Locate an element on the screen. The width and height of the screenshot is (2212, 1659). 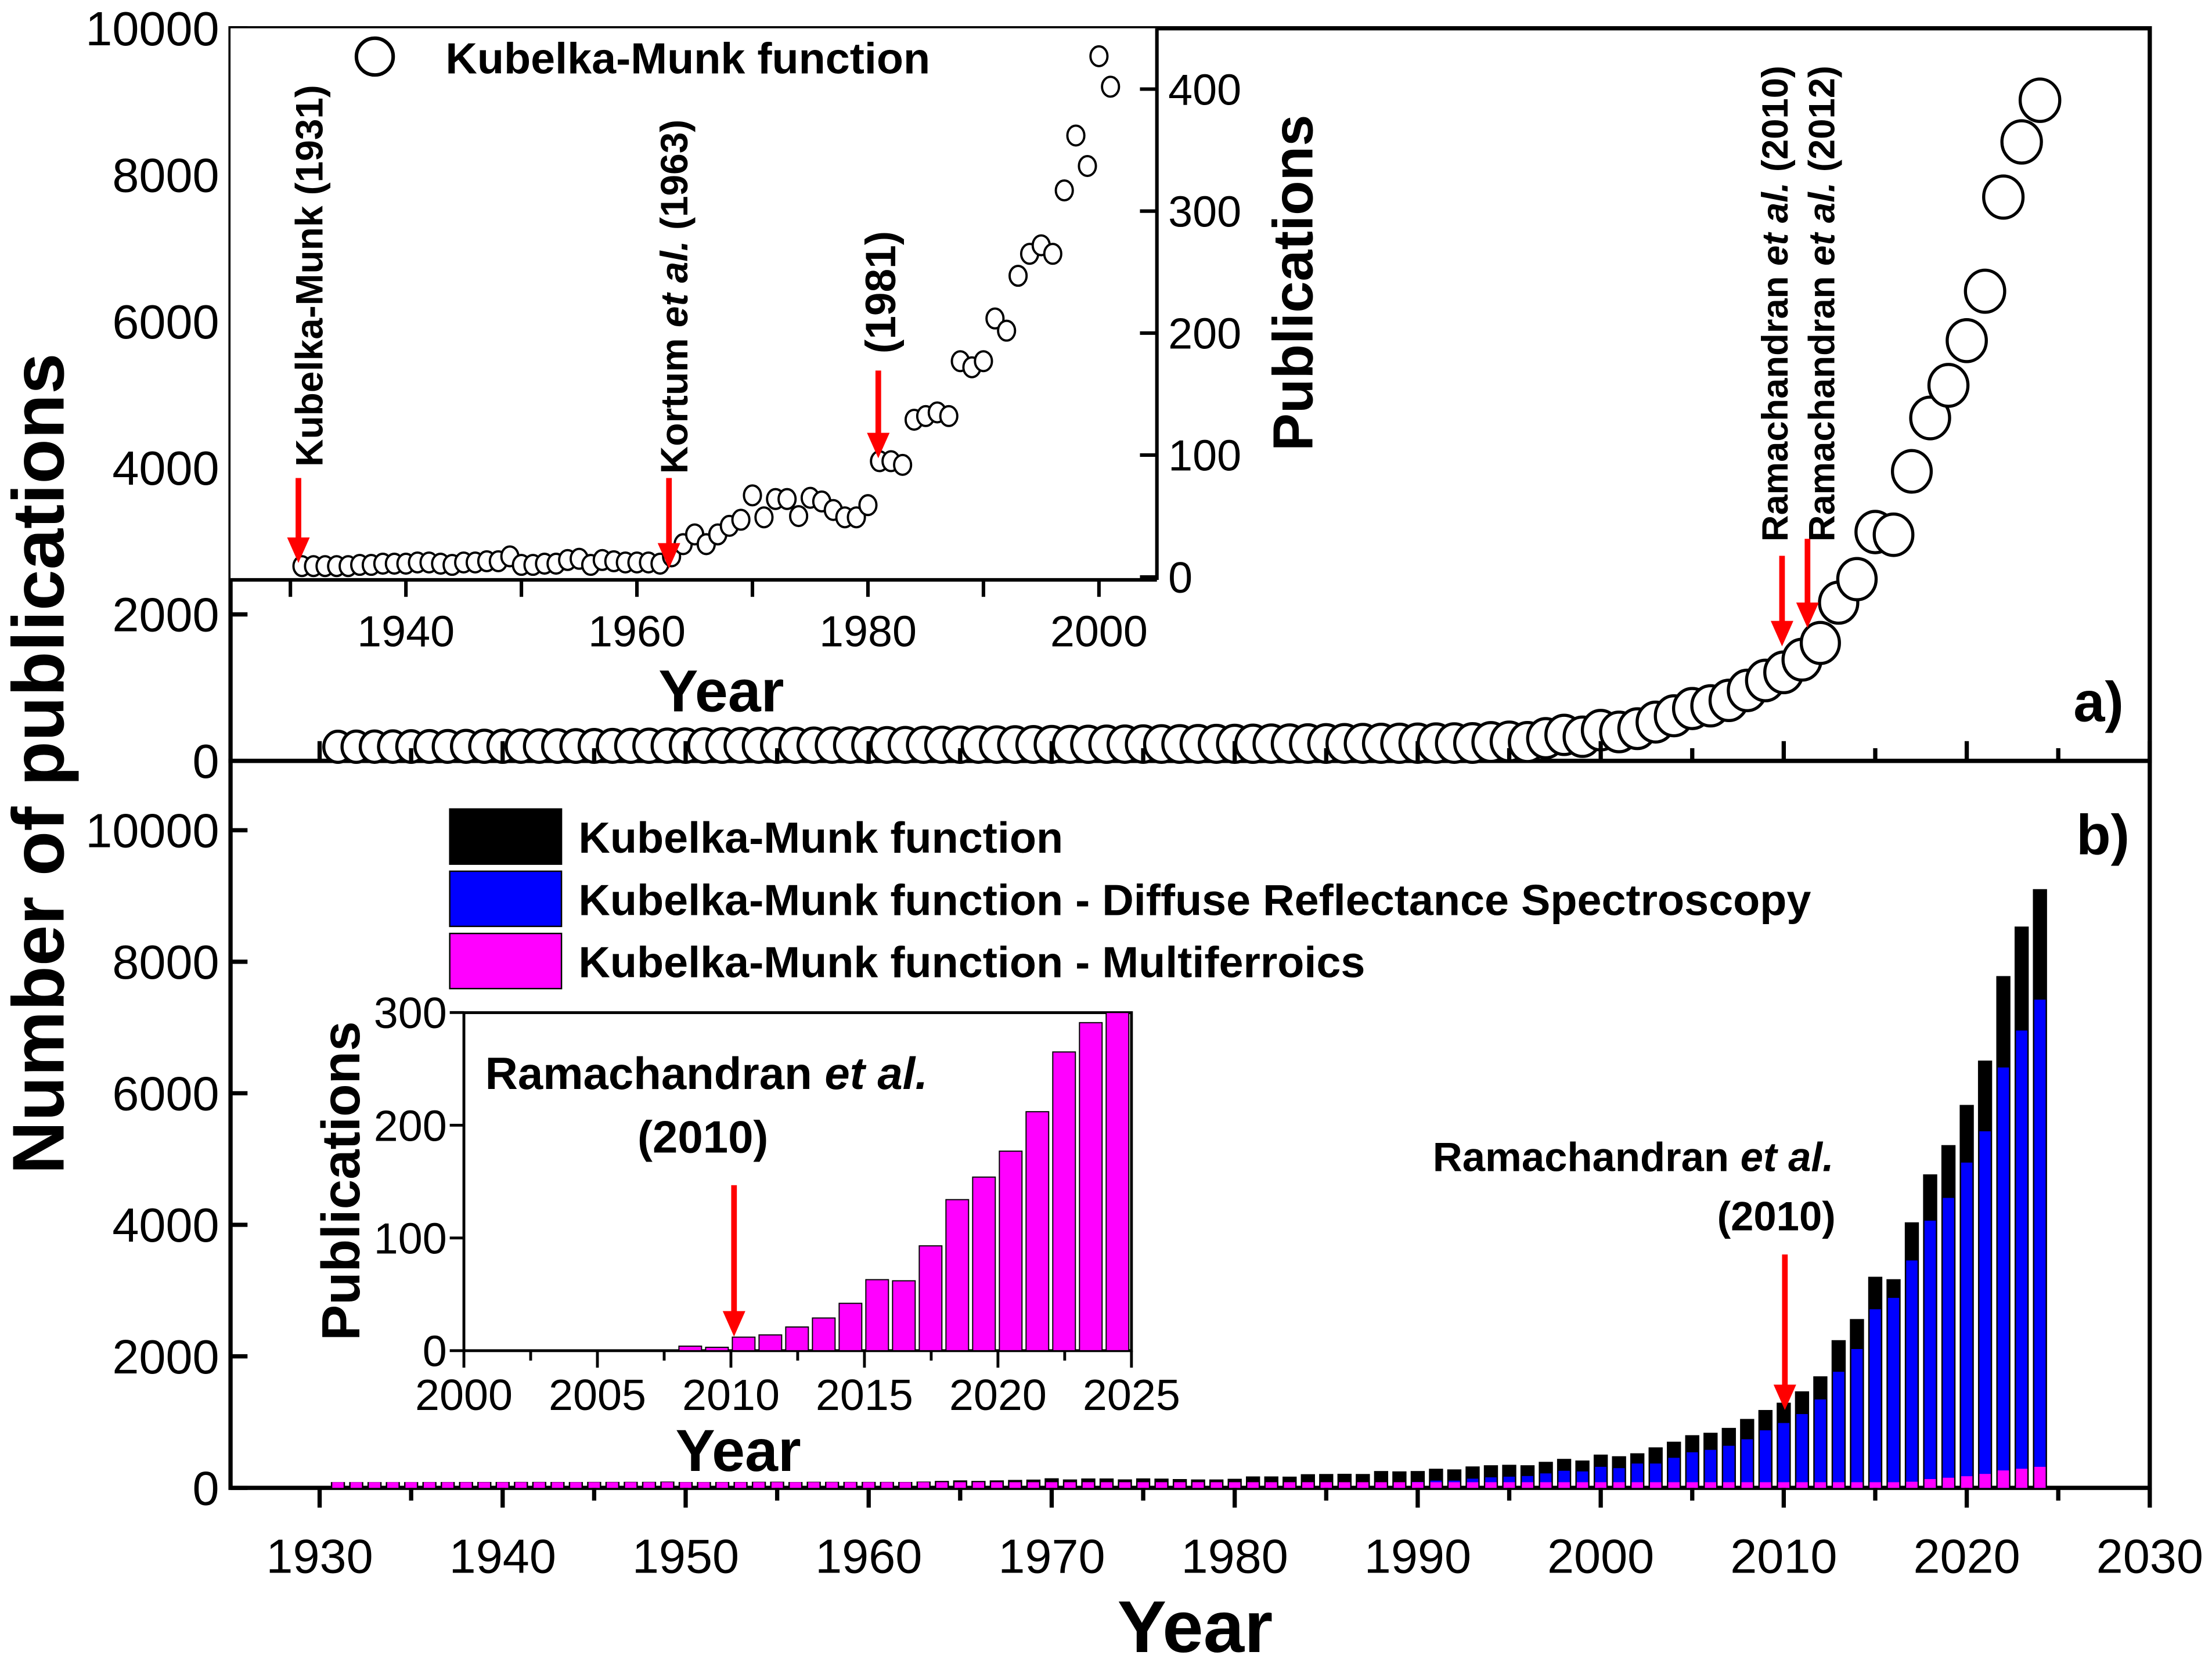
bar-multiferroics-1934 is located at coordinates (393, 1485).